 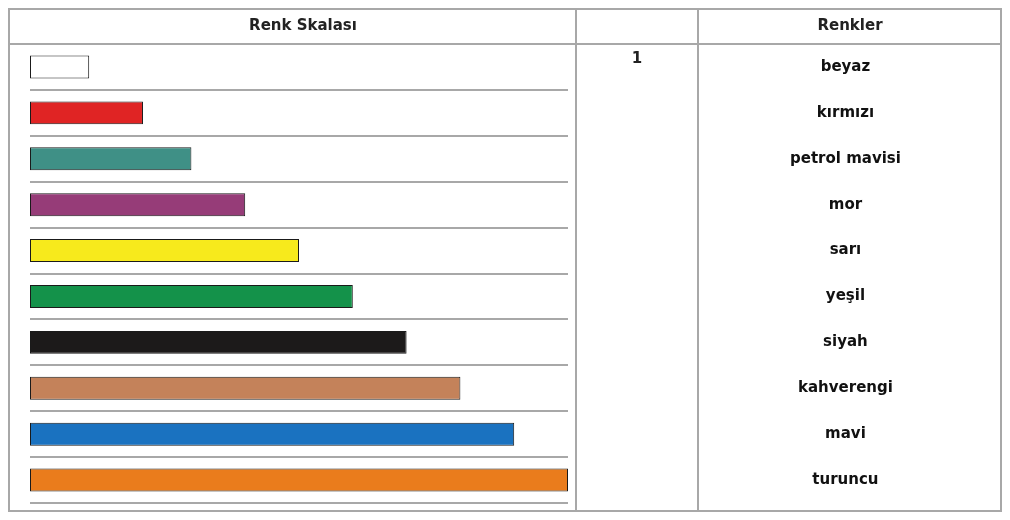 I want to click on y-tick-label: sarı, so click(x=845, y=249).